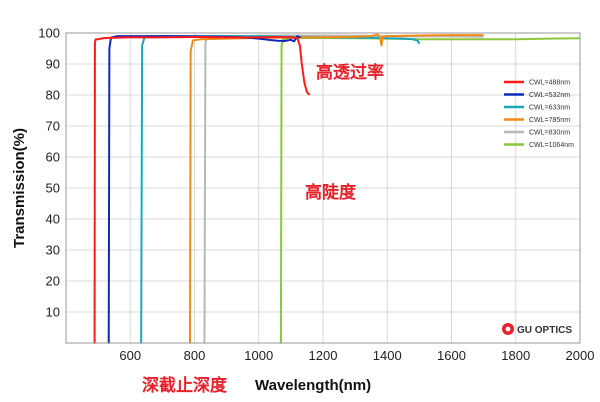 This screenshot has width=600, height=402. What do you see at coordinates (544, 330) in the screenshot?
I see `brand-name: GU OPTICS` at bounding box center [544, 330].